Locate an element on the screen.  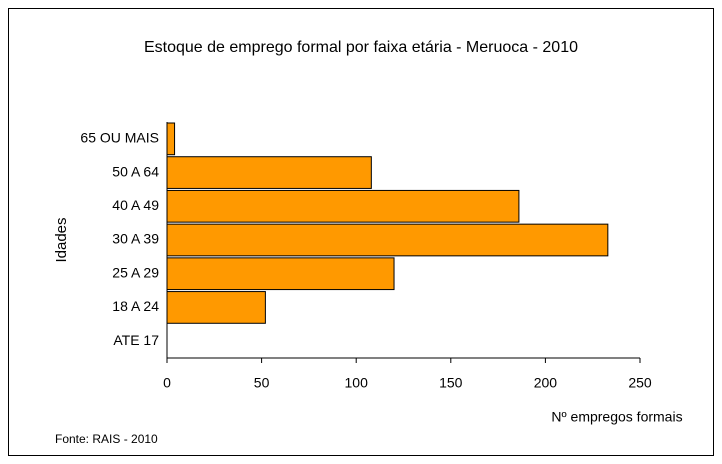
y-tick-label: 40 A 49 is located at coordinates (135, 205).